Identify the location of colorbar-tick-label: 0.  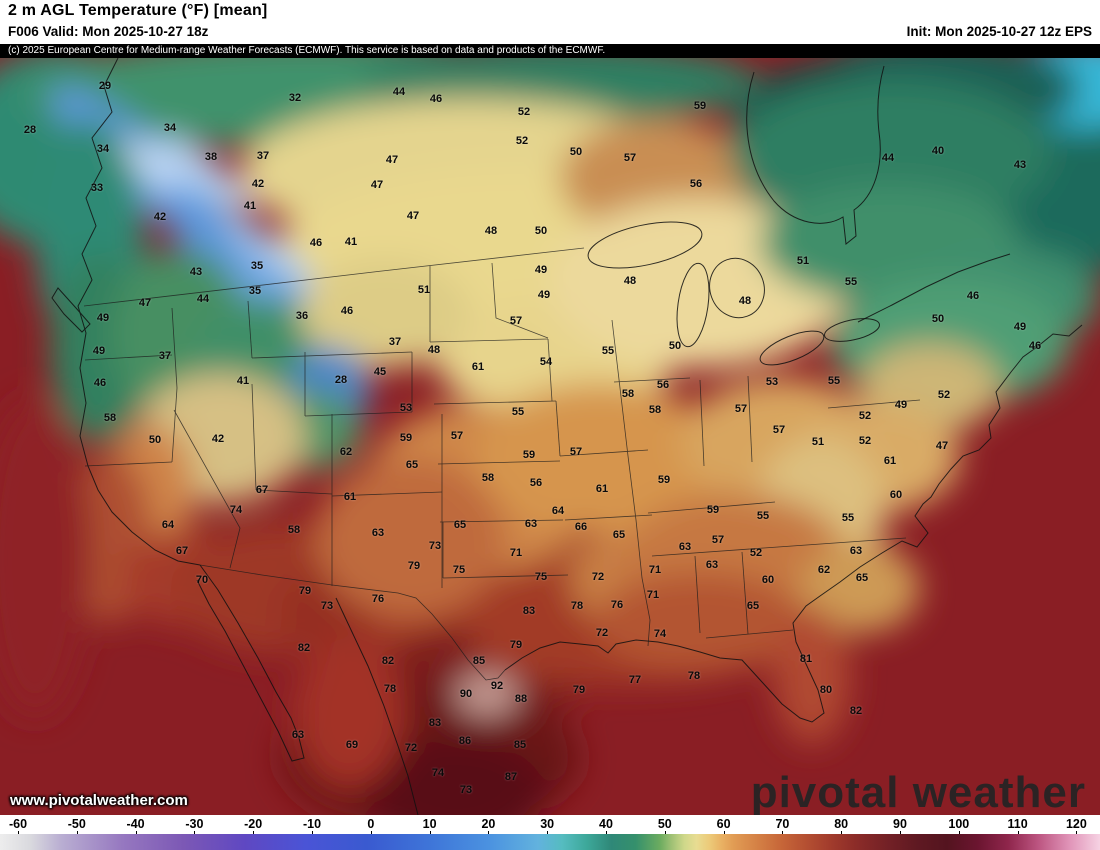
(371, 824).